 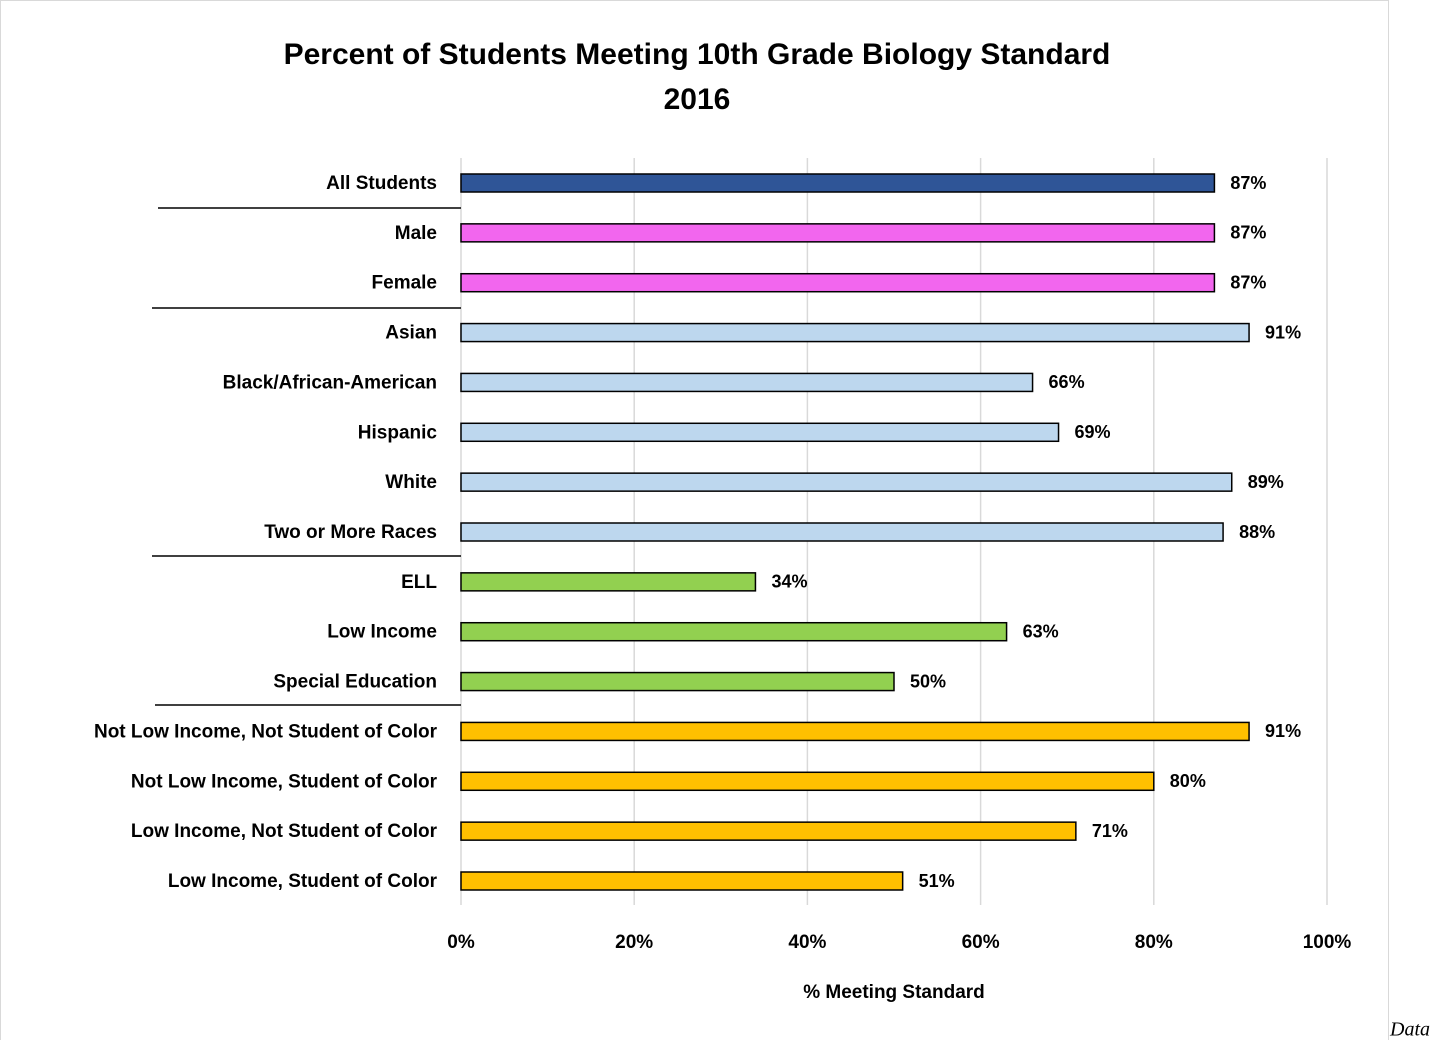 I want to click on y-tick-label: Asian, so click(x=411, y=333).